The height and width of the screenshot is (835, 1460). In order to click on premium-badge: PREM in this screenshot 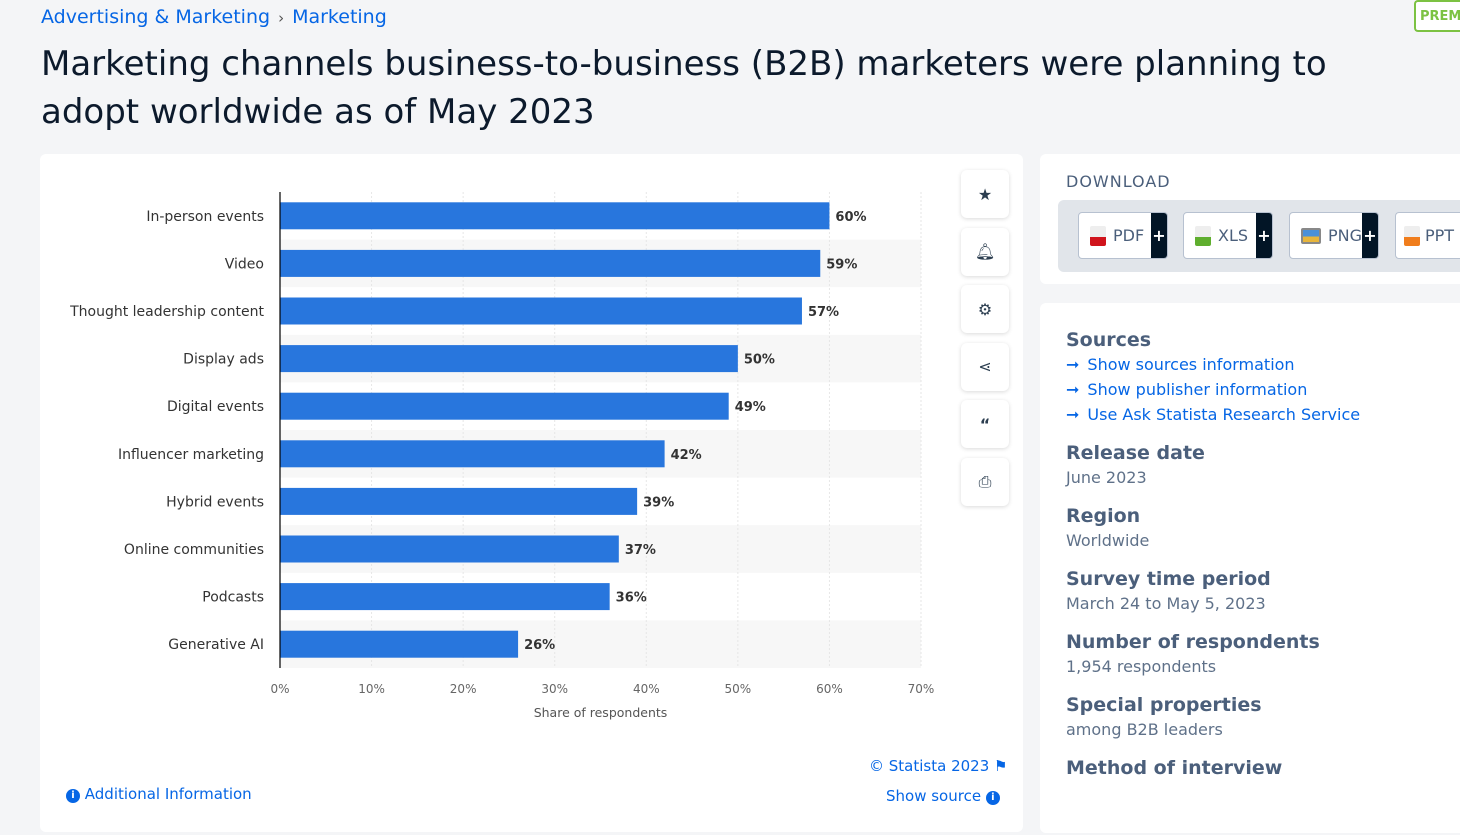, I will do `click(1437, 16)`.